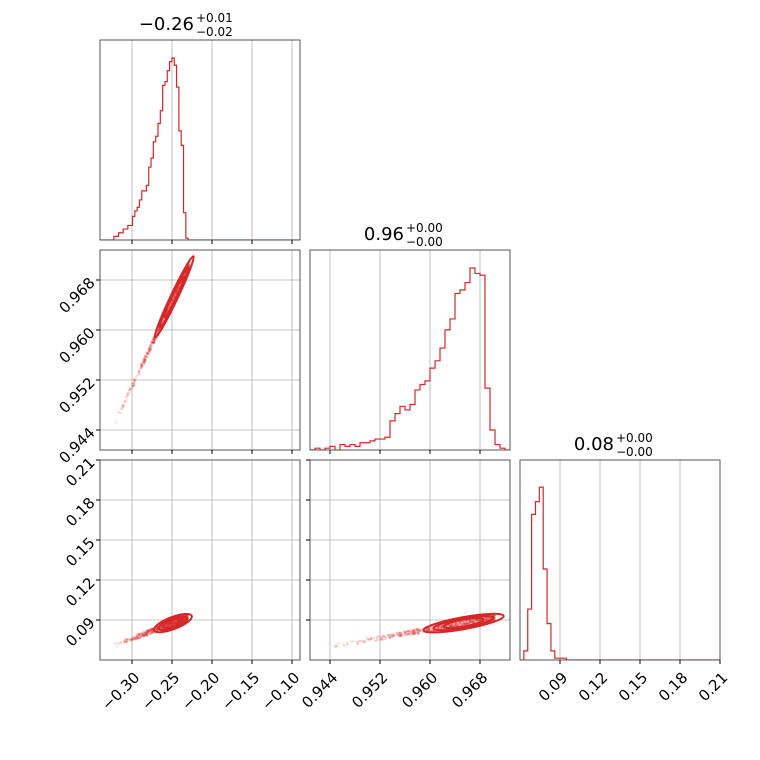 The height and width of the screenshot is (760, 760). I want to click on panel-title-0: −0.26 +0.01−0.02, so click(186, 25).